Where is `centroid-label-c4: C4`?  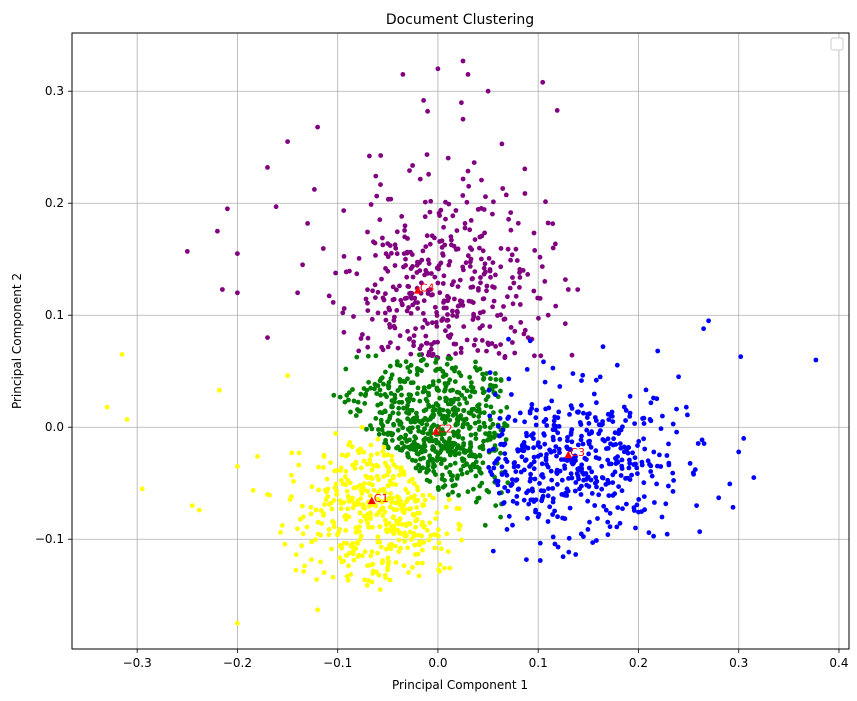
centroid-label-c4: C4 is located at coordinates (427, 288).